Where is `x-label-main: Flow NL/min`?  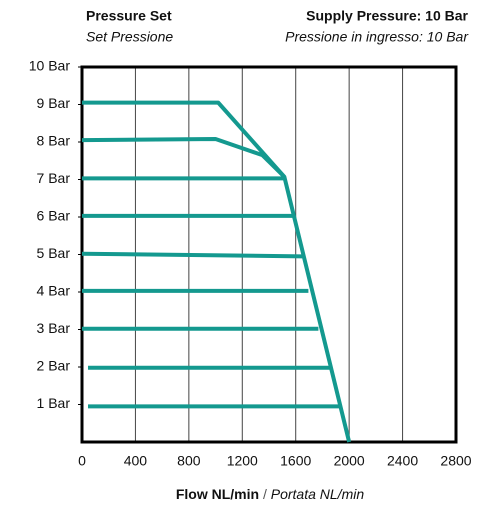 x-label-main: Flow NL/min is located at coordinates (217, 494).